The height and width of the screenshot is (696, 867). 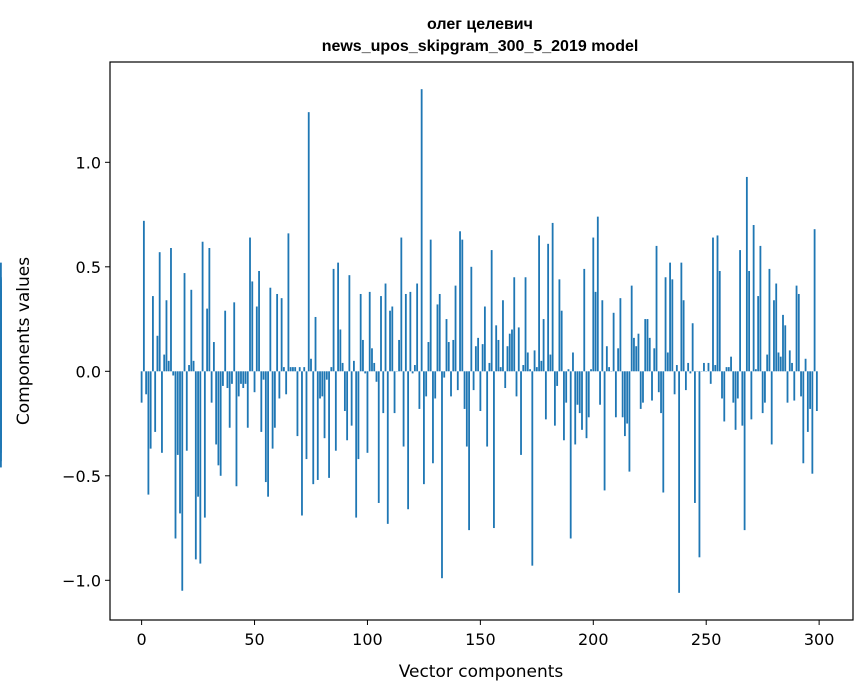 What do you see at coordinates (88, 267) in the screenshot?
I see `y-tick-label: 0.5` at bounding box center [88, 267].